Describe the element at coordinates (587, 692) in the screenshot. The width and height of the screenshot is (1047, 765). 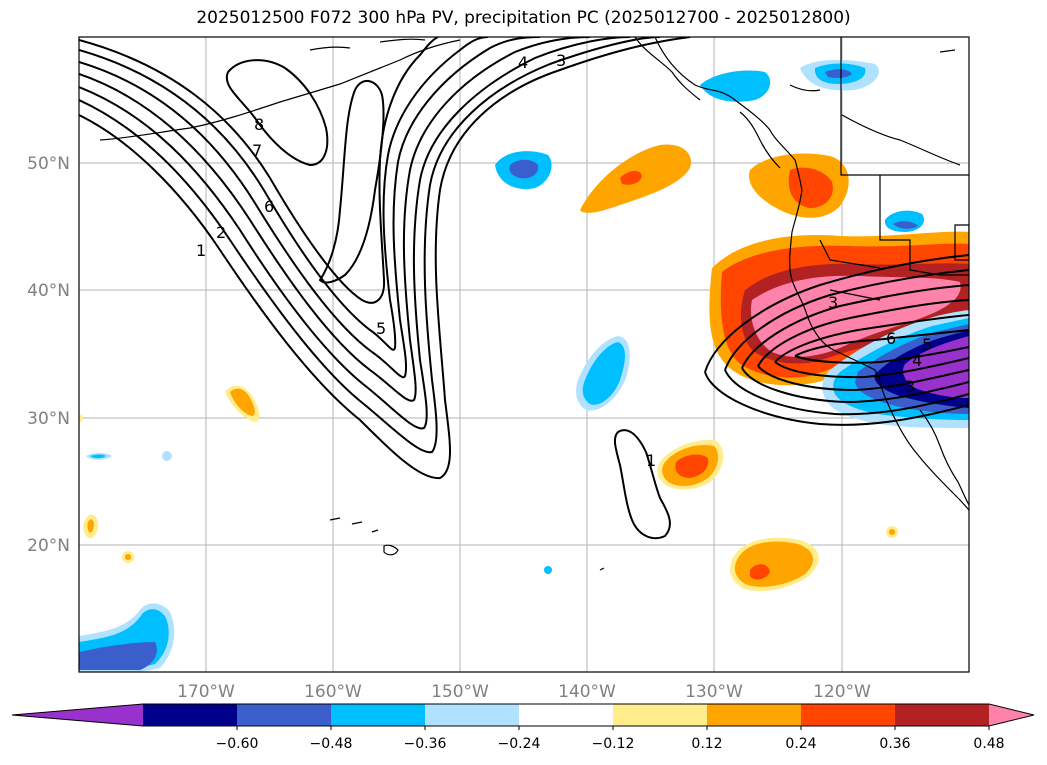
I see `lon-label: 140°W` at that location.